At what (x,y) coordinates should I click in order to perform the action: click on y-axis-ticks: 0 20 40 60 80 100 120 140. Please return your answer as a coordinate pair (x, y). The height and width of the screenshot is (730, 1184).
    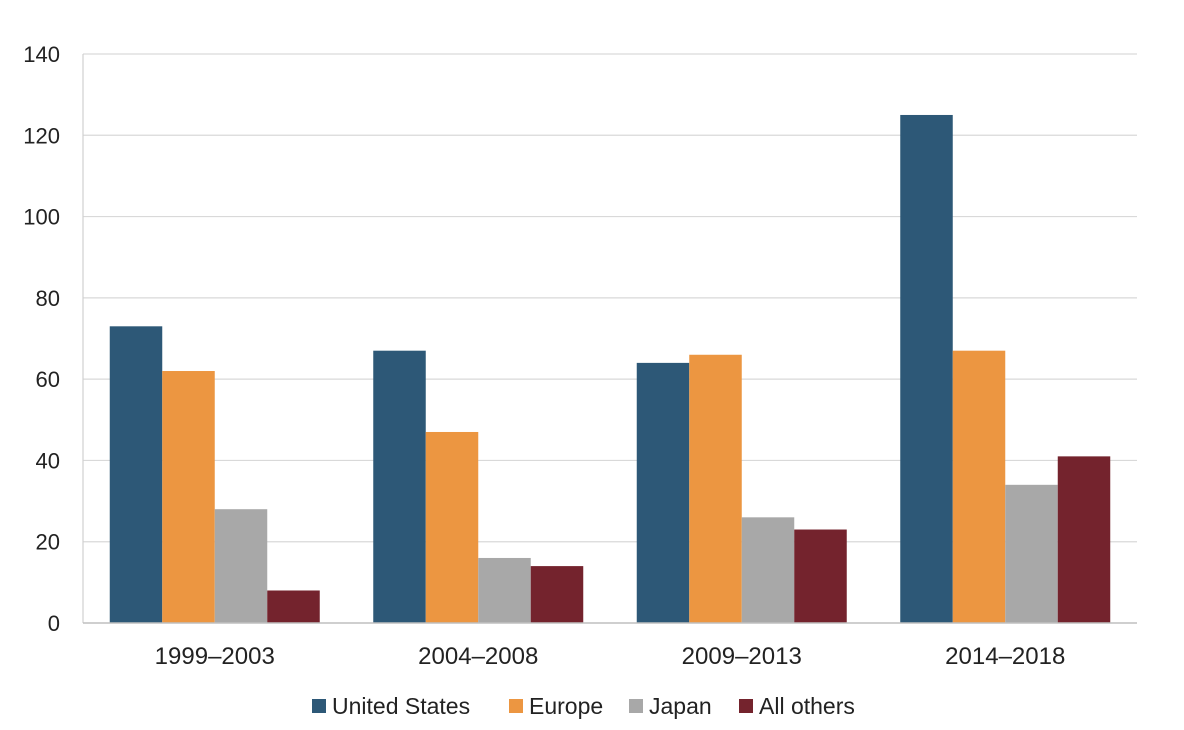
    Looking at the image, I should click on (41, 339).